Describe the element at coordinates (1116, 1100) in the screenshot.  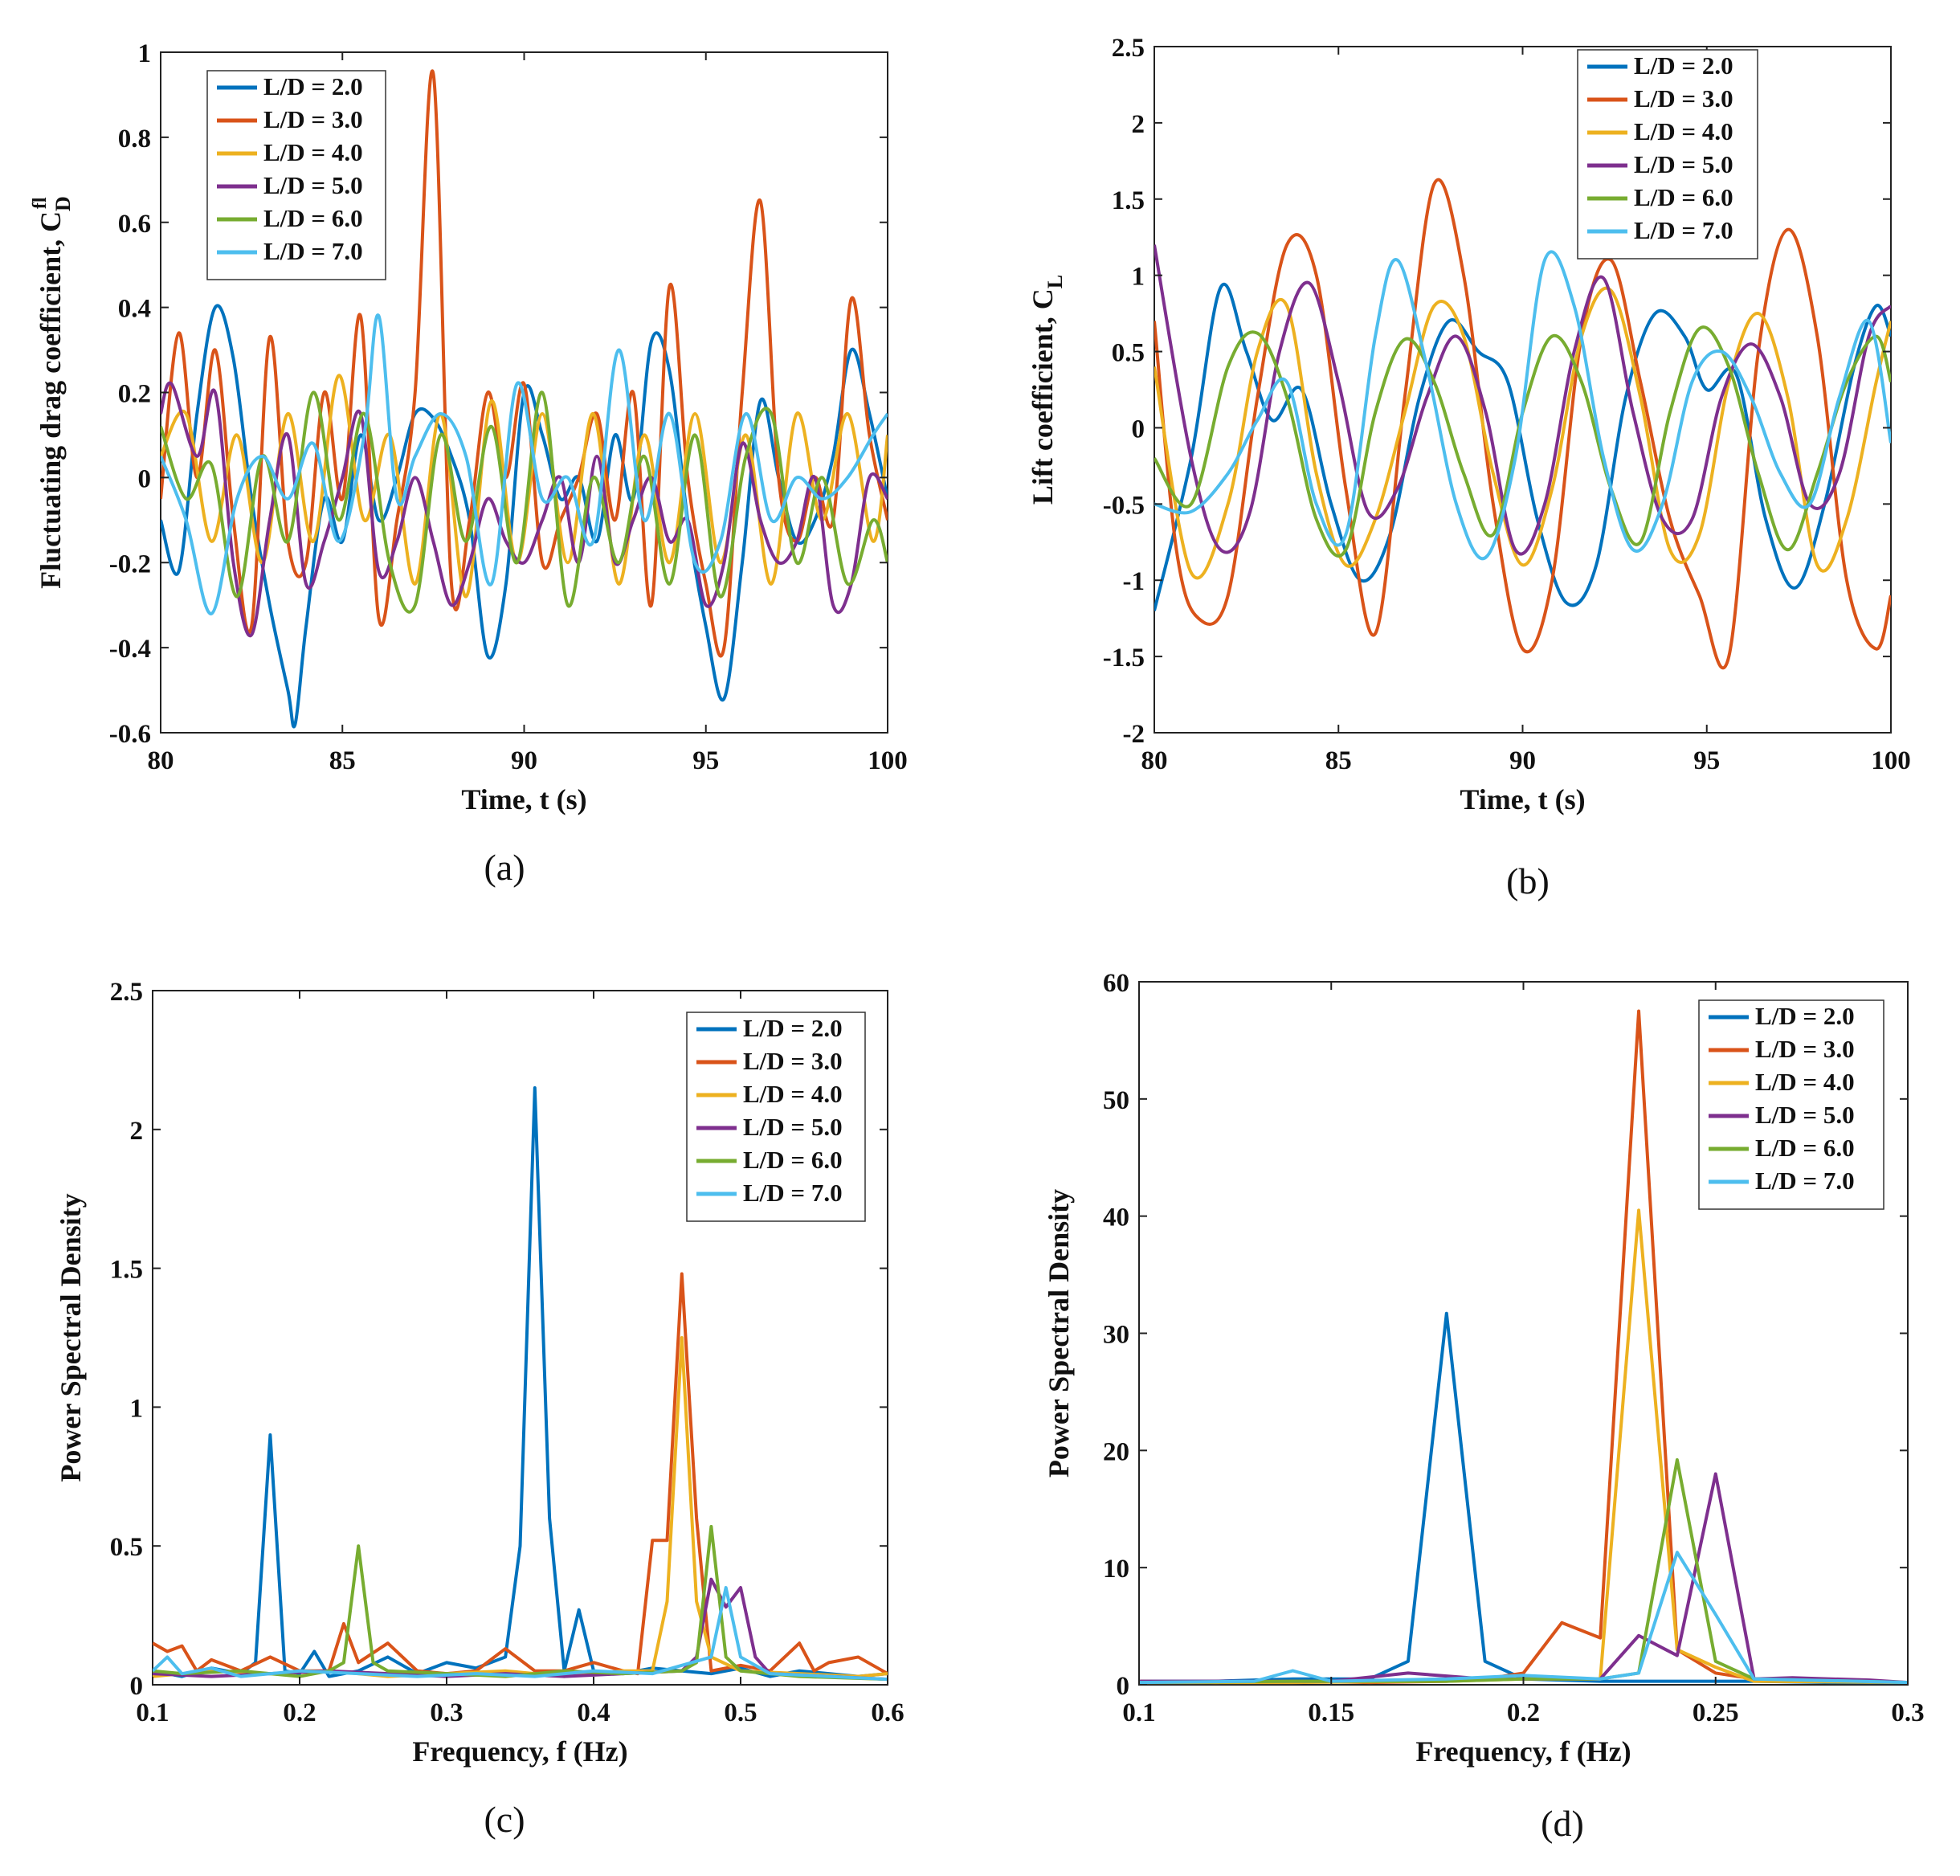
I see `y-tick-label-d: 50` at that location.